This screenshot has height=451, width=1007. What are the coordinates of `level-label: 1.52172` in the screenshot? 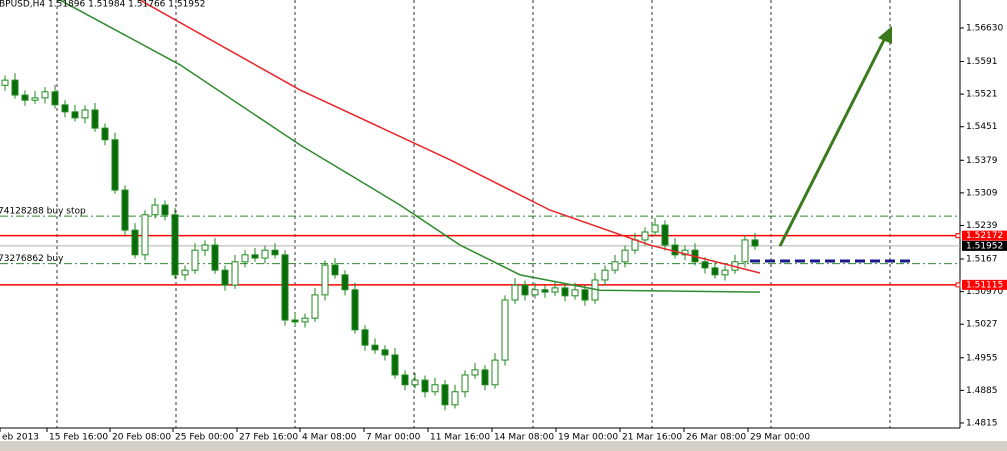 It's located at (984, 236).